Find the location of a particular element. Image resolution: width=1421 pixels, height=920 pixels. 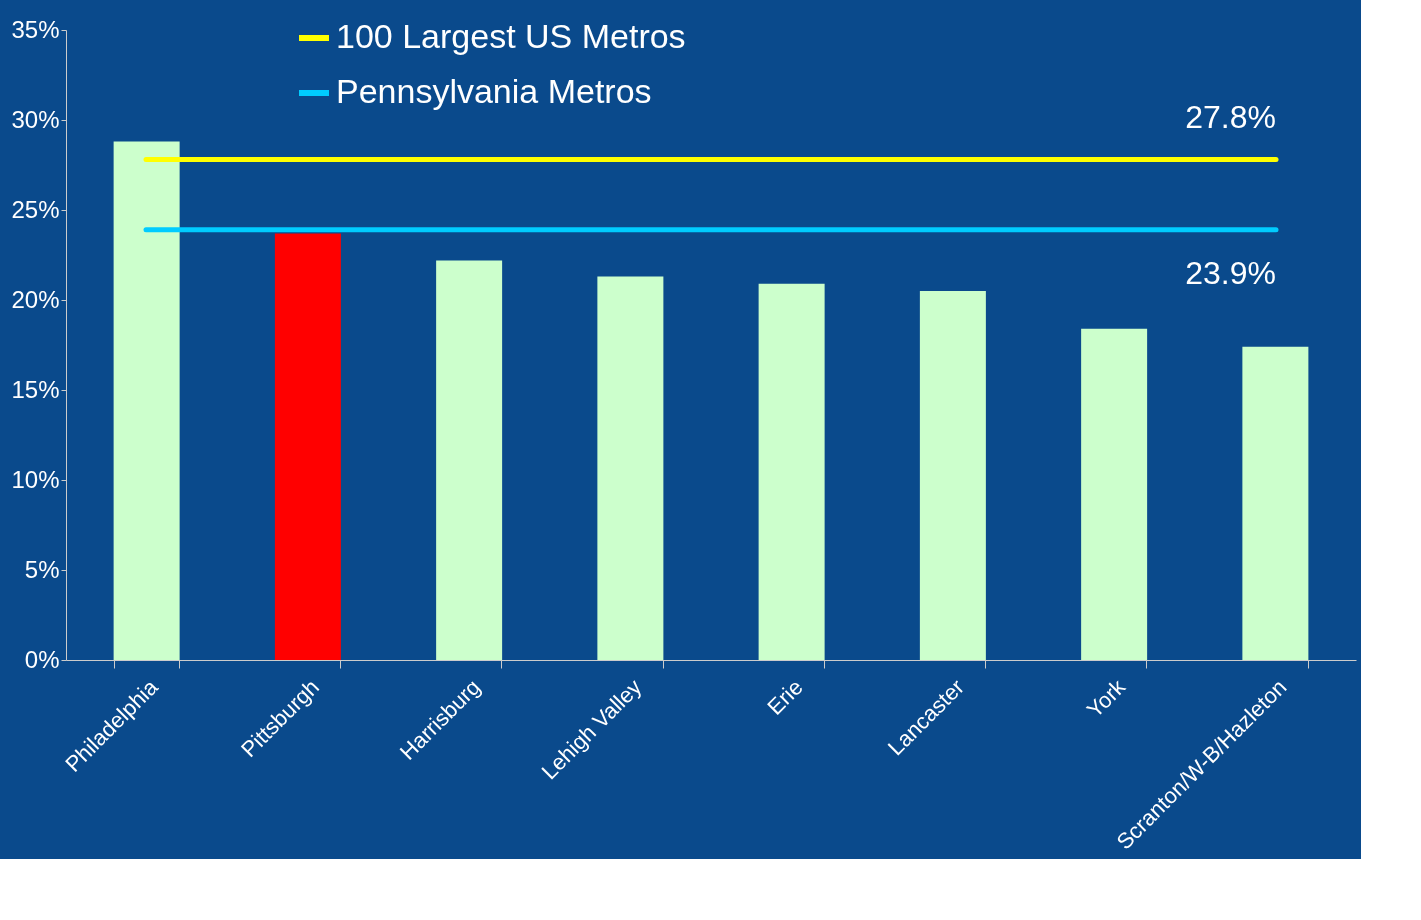

legend-label: Pennsylvania Metros is located at coordinates (494, 91).